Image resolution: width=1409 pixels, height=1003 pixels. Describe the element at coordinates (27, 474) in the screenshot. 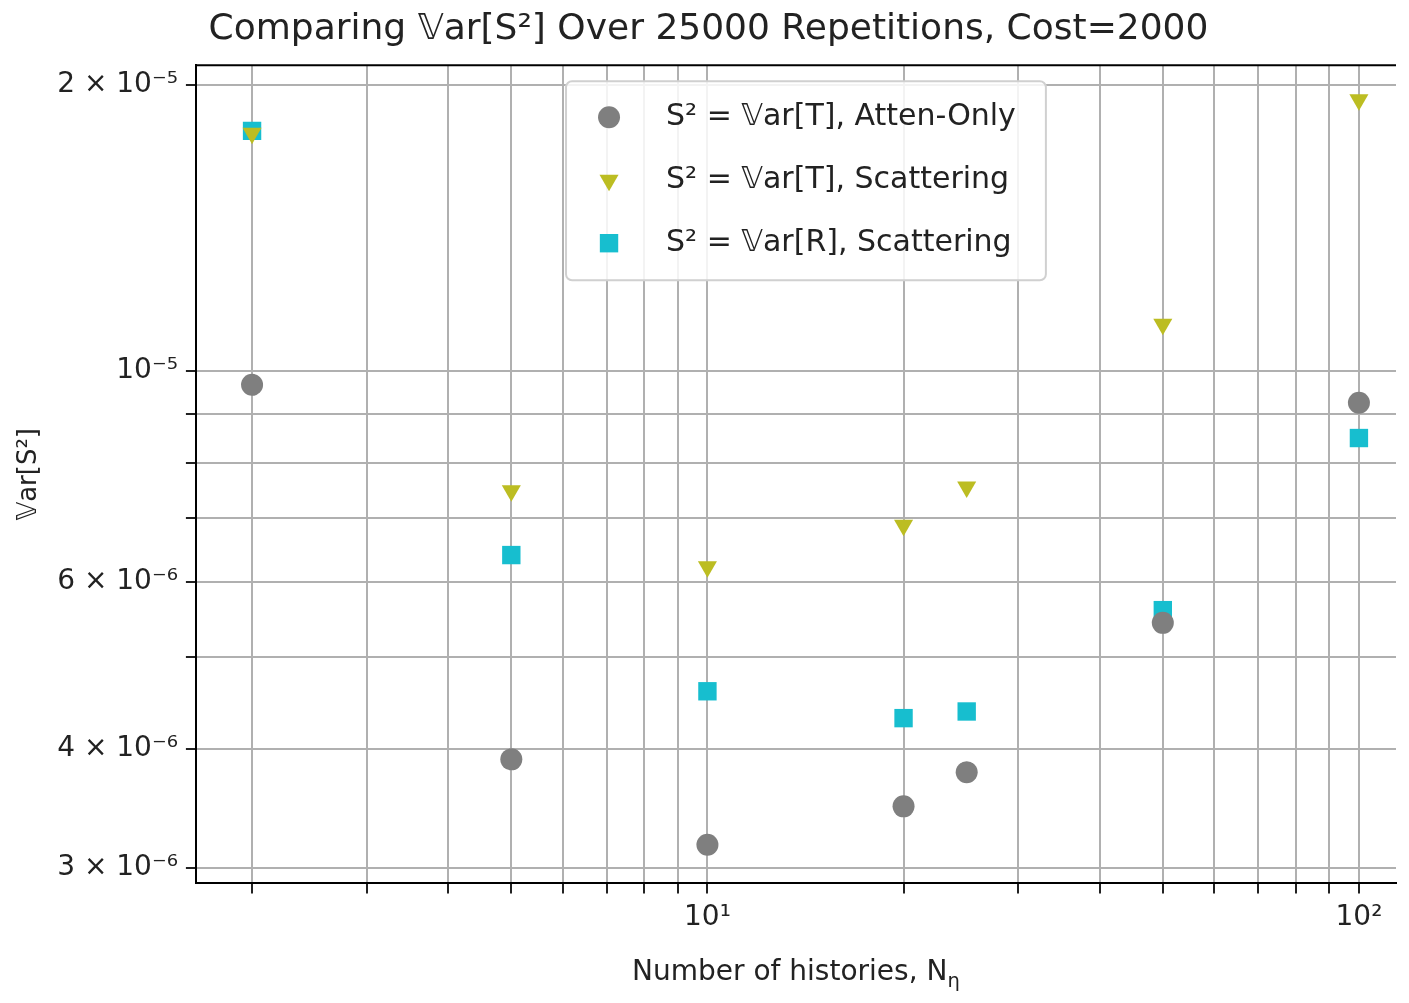

I see `y-axis-title: 𝕍ar[S²]` at that location.